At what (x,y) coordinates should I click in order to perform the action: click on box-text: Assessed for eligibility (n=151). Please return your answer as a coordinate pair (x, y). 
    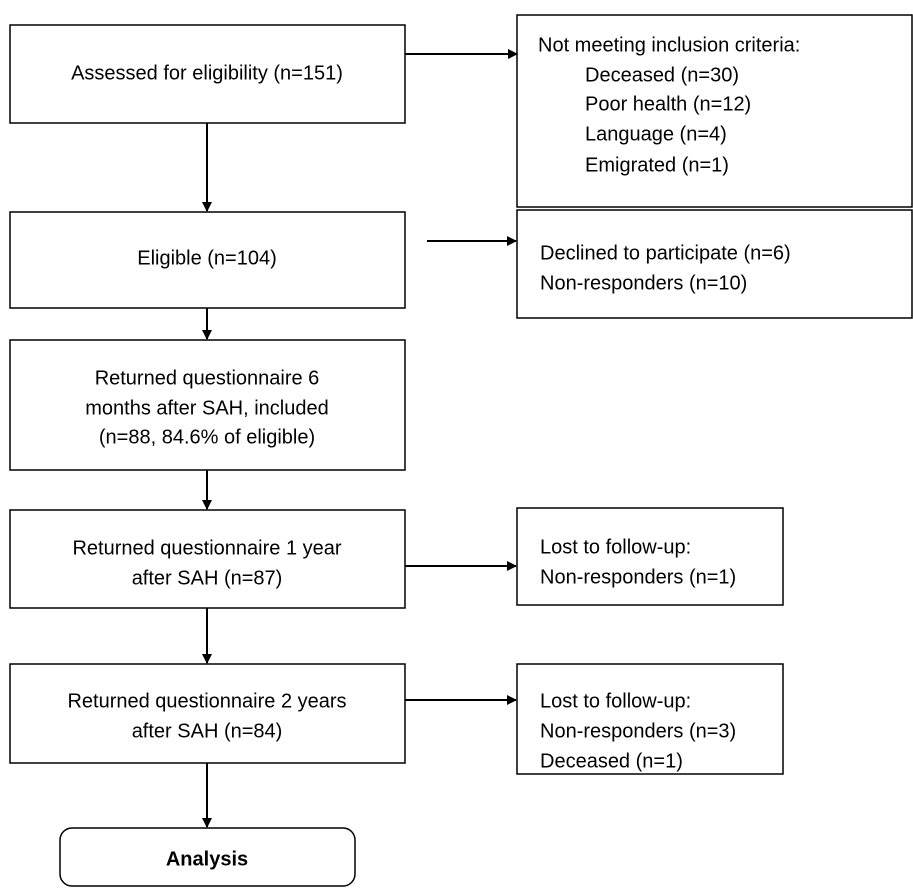
    Looking at the image, I should click on (207, 73).